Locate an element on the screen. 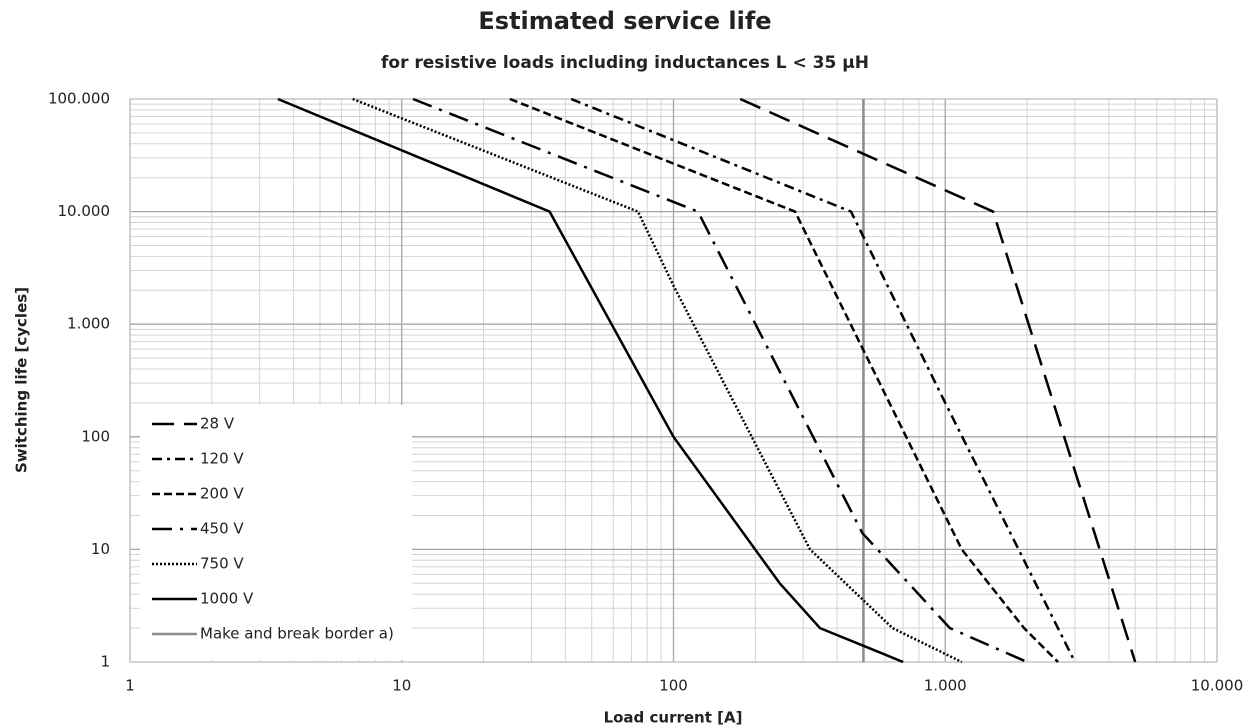 This screenshot has height=728, width=1250. y-tick-label: 100.000 is located at coordinates (79, 99).